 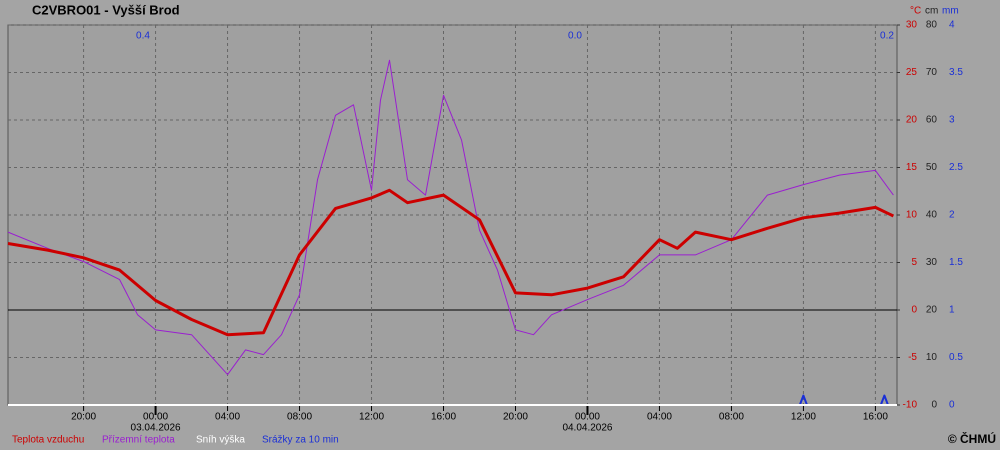 What do you see at coordinates (914, 310) in the screenshot?
I see `y-tick-label: 0` at bounding box center [914, 310].